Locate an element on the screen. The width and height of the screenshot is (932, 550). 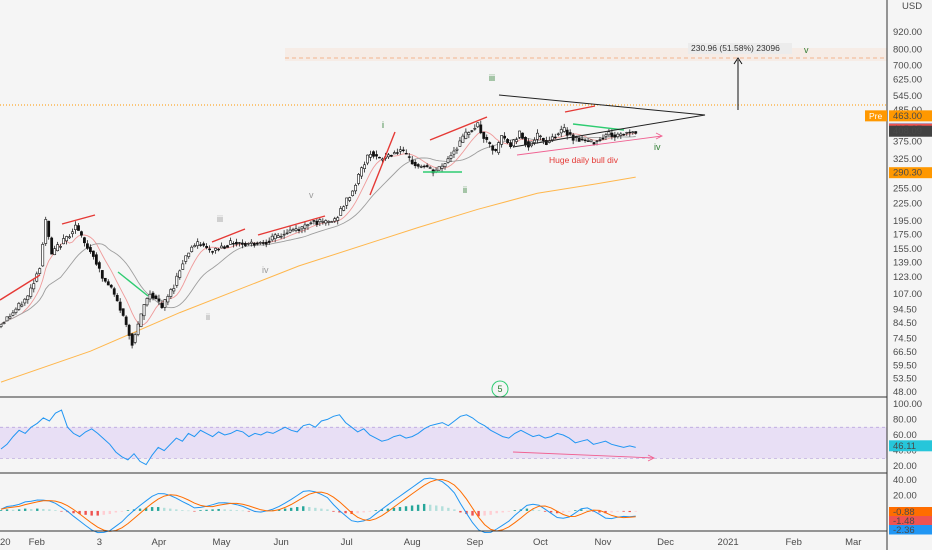
rsi-pane is located at coordinates (443, 437).